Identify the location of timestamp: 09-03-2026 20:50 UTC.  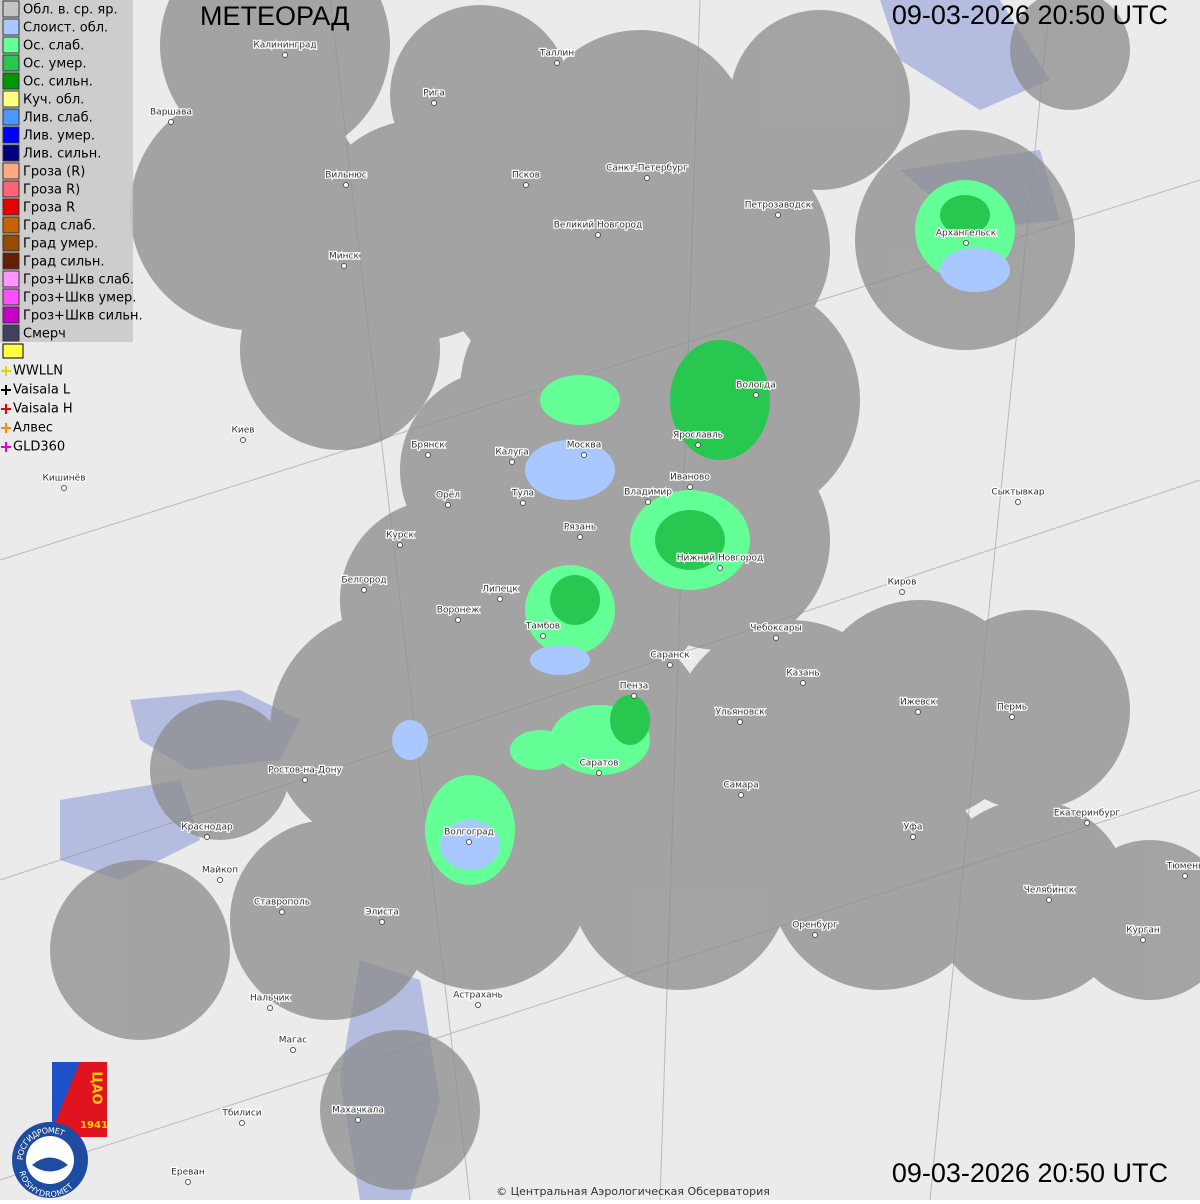
(1030, 15).